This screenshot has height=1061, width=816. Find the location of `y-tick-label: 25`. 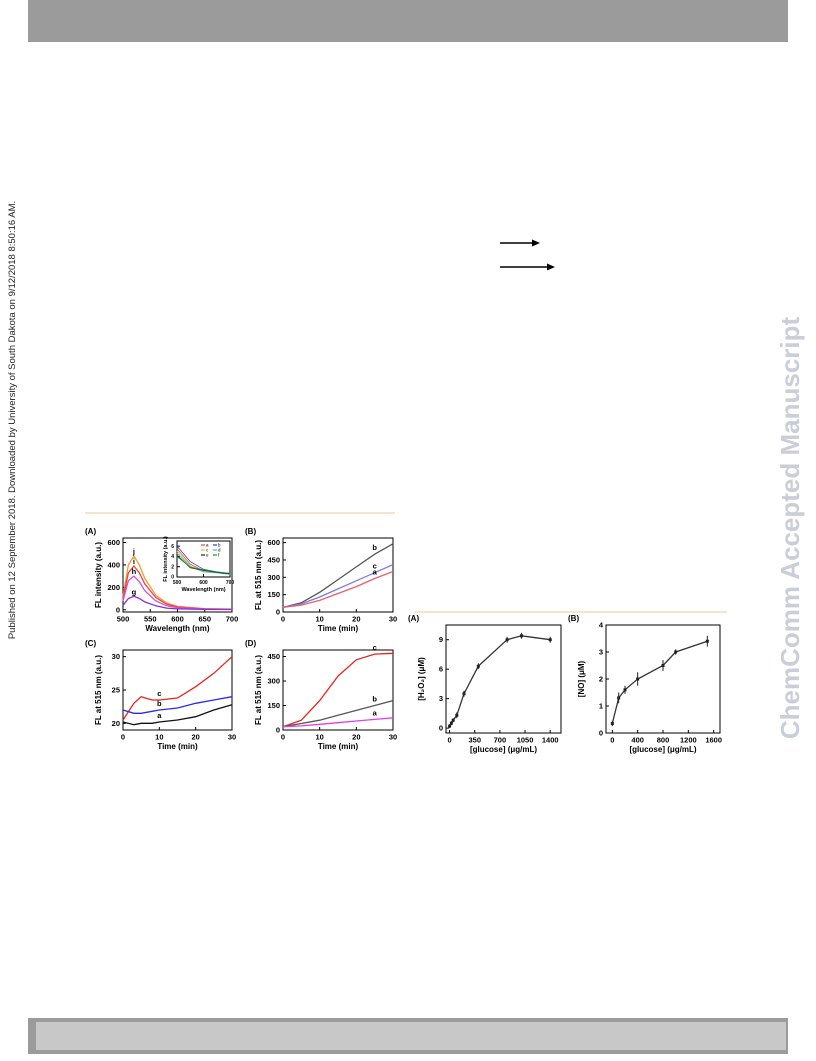

y-tick-label: 25 is located at coordinates (116, 690).